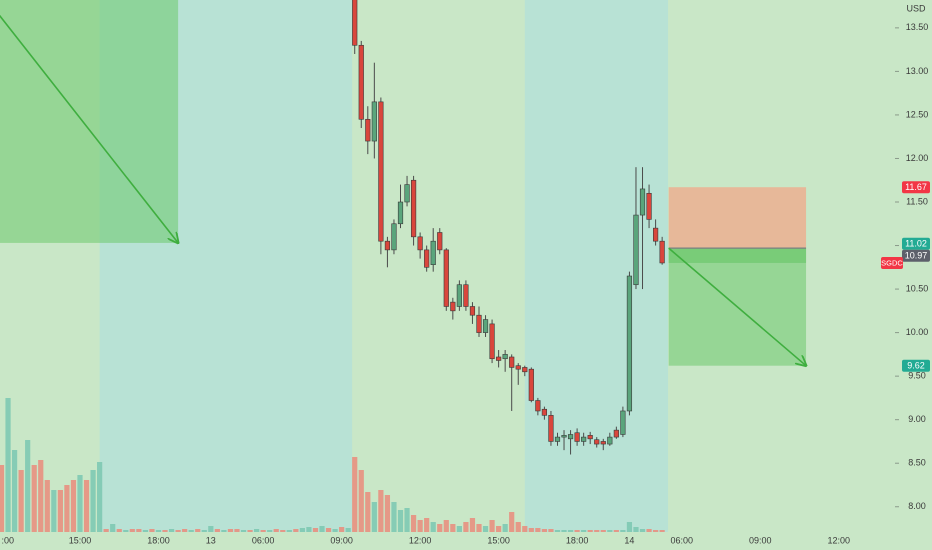 The height and width of the screenshot is (550, 932). What do you see at coordinates (916, 8) in the screenshot?
I see `currency-label: USD` at bounding box center [916, 8].